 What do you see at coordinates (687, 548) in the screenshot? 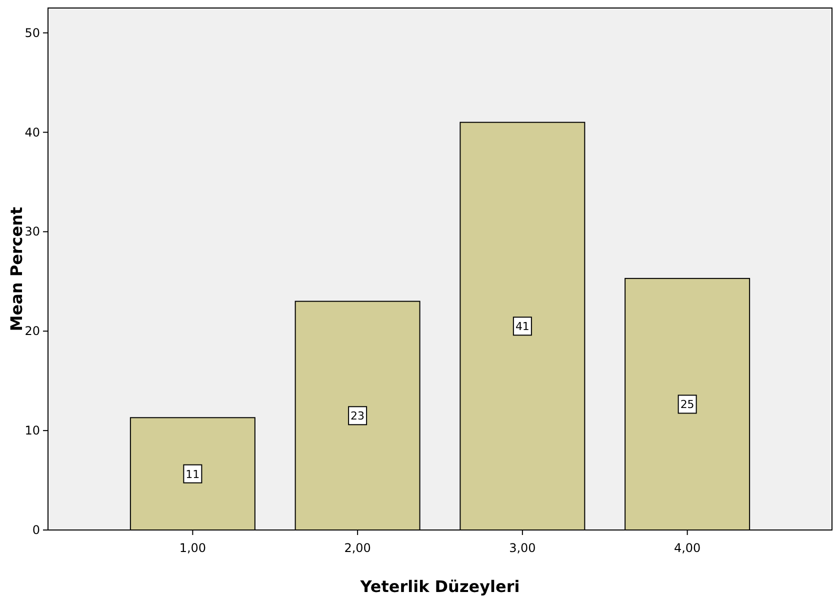
I see `x-tick-label: 4,00` at bounding box center [687, 548].